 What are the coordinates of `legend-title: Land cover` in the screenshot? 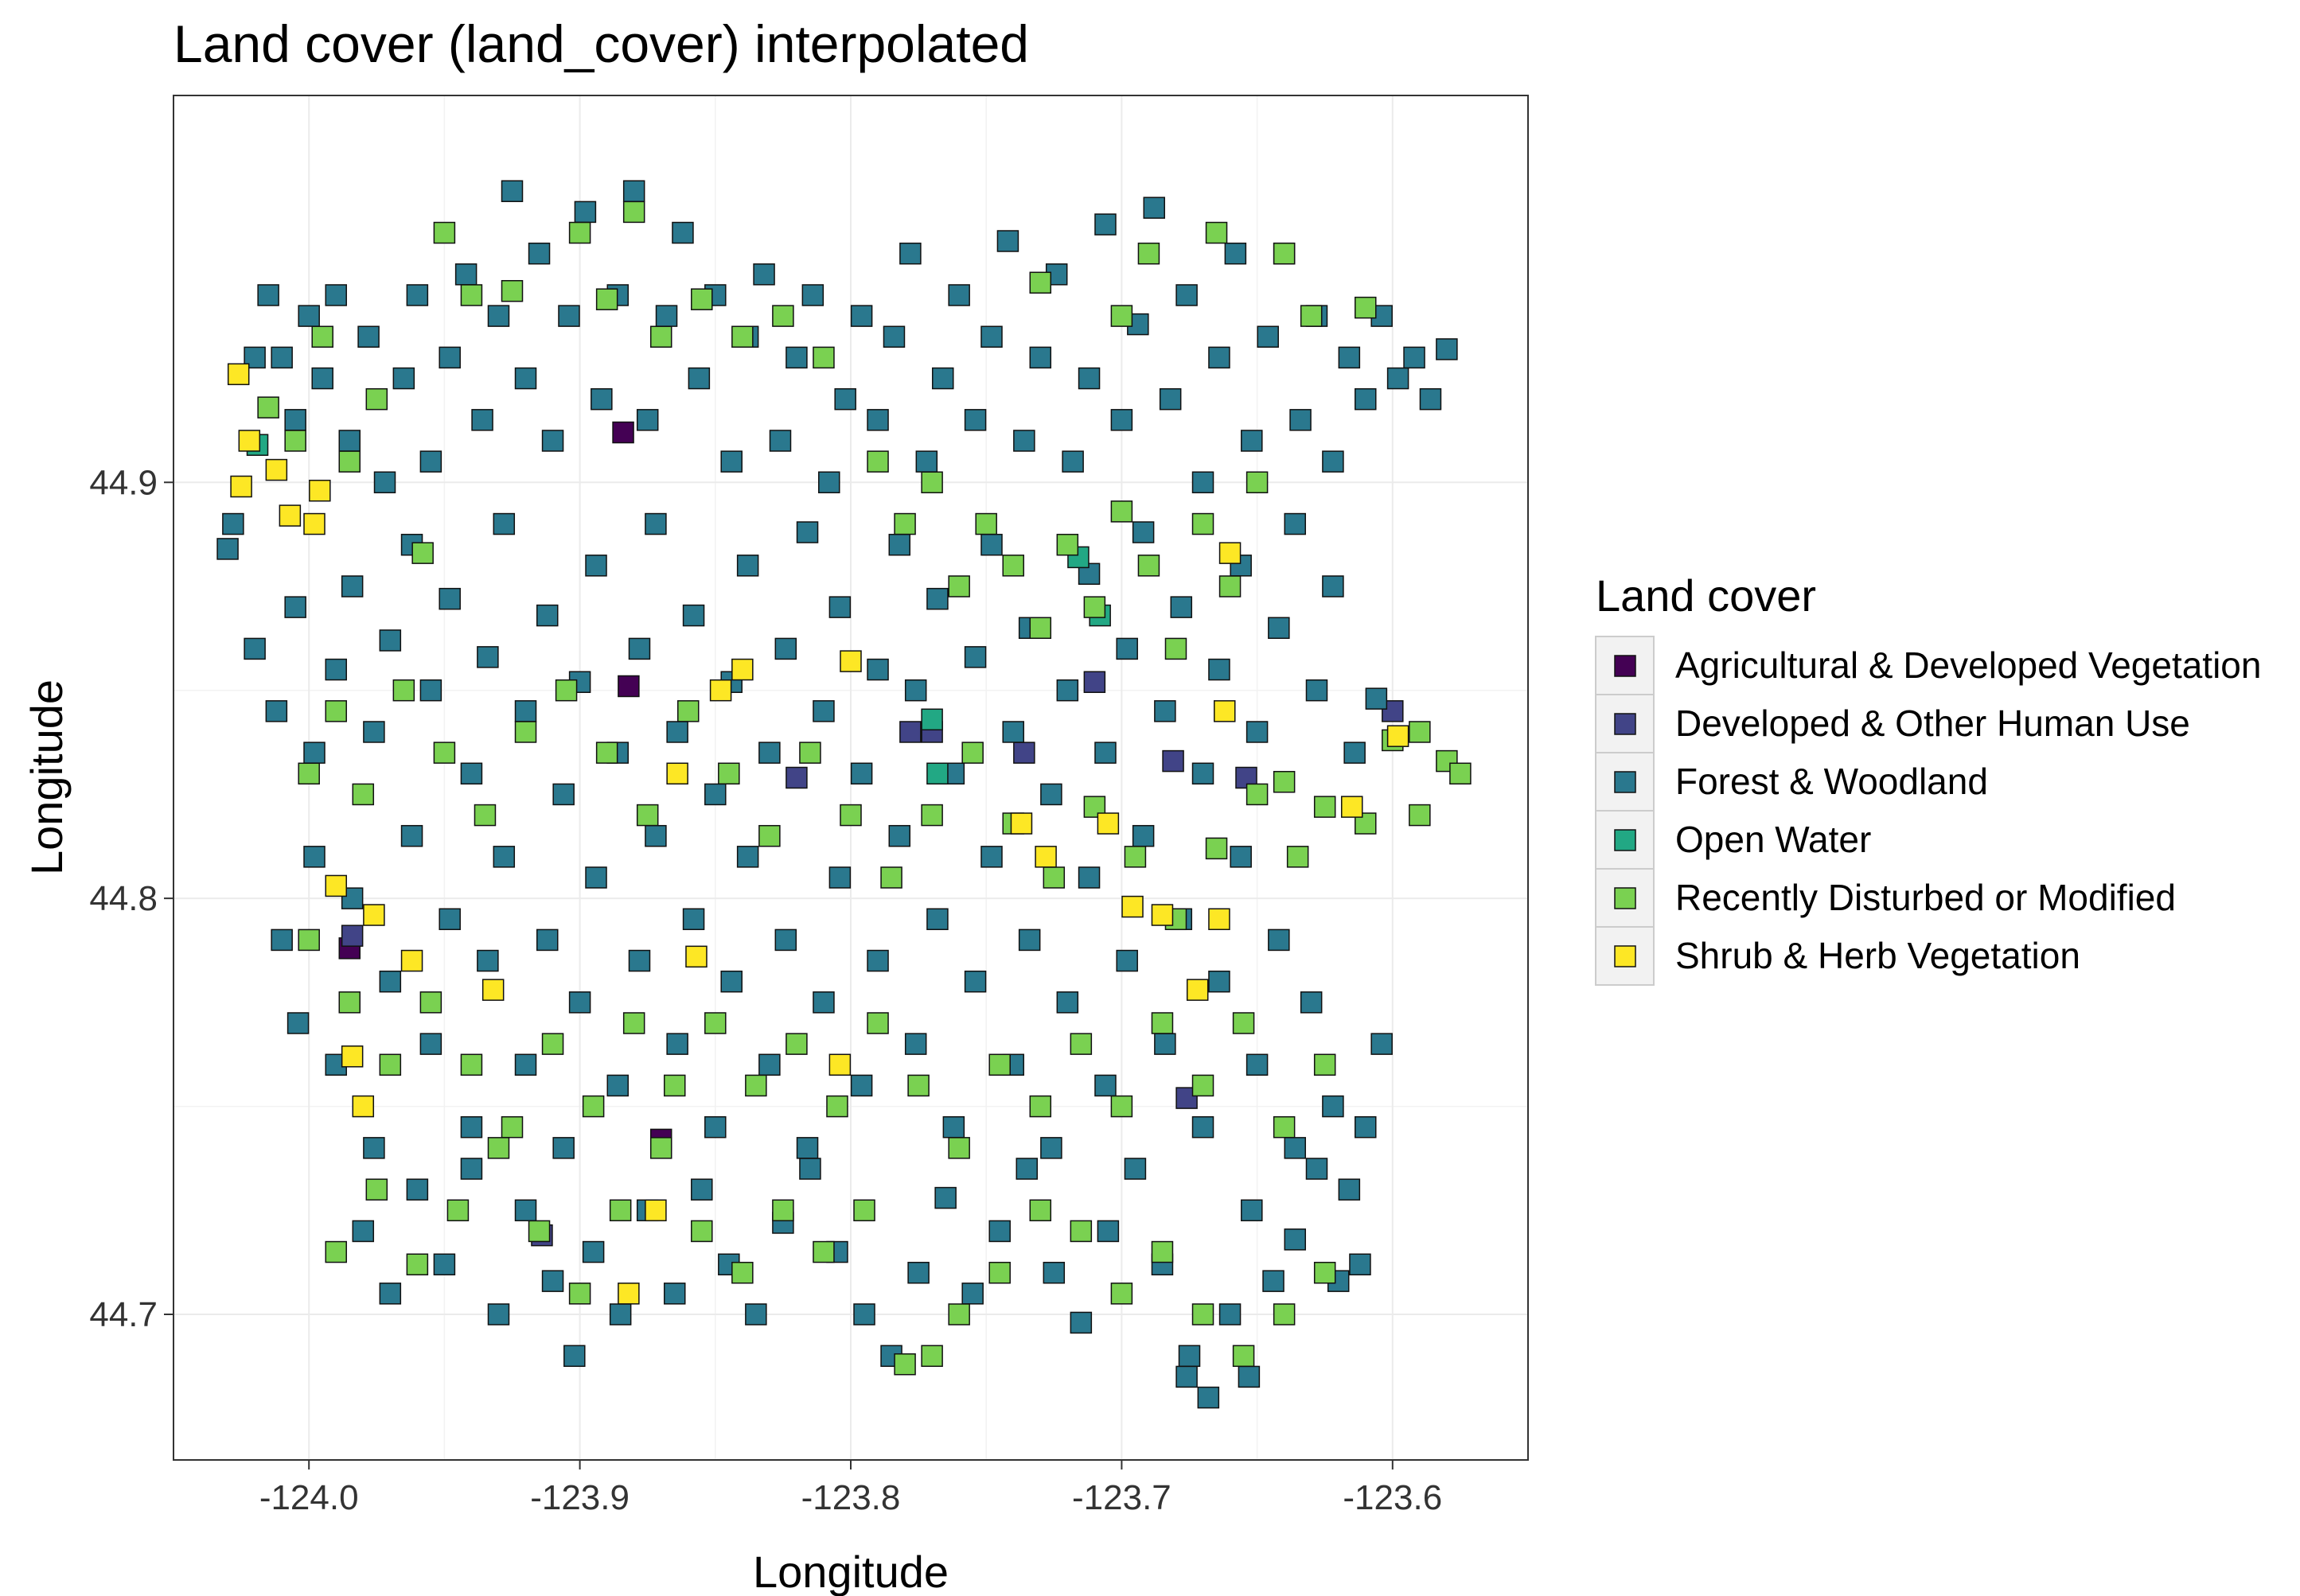 It's located at (1706, 595).